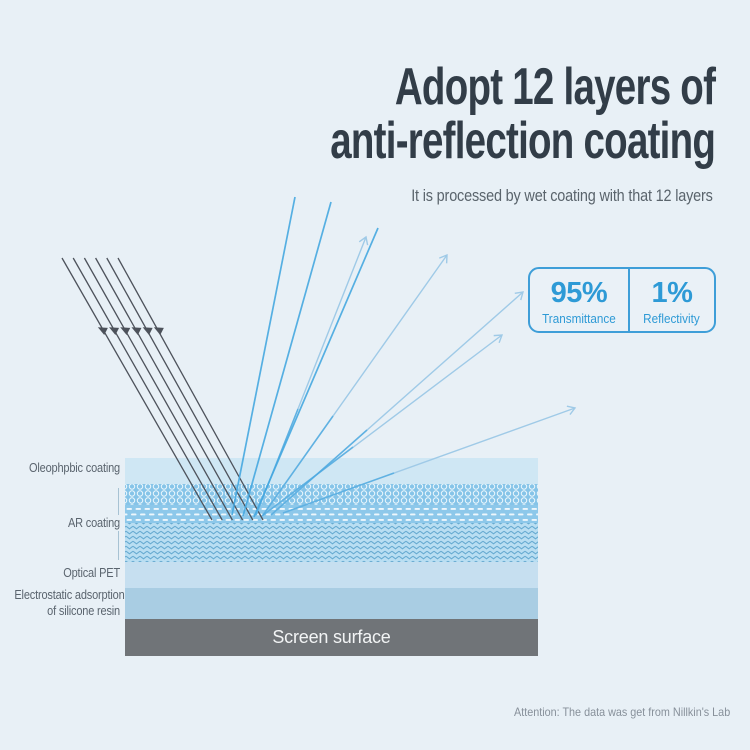 The image size is (750, 750). I want to click on stats-badge: 95% Transmittance 1% Reflectivity, so click(622, 300).